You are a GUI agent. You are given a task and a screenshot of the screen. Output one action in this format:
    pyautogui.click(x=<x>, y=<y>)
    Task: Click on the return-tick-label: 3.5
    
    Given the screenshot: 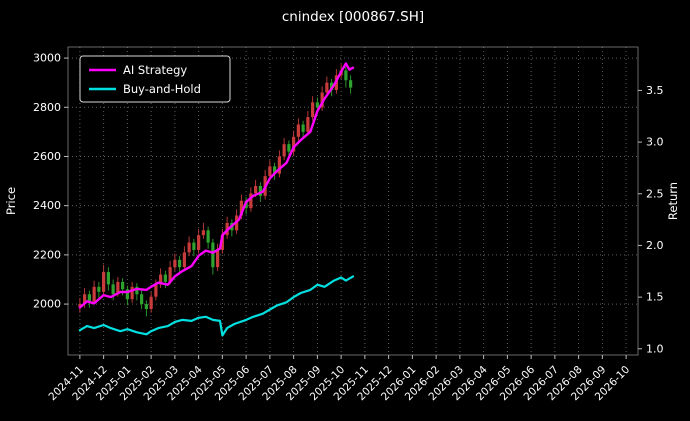 What is the action you would take?
    pyautogui.click(x=655, y=90)
    